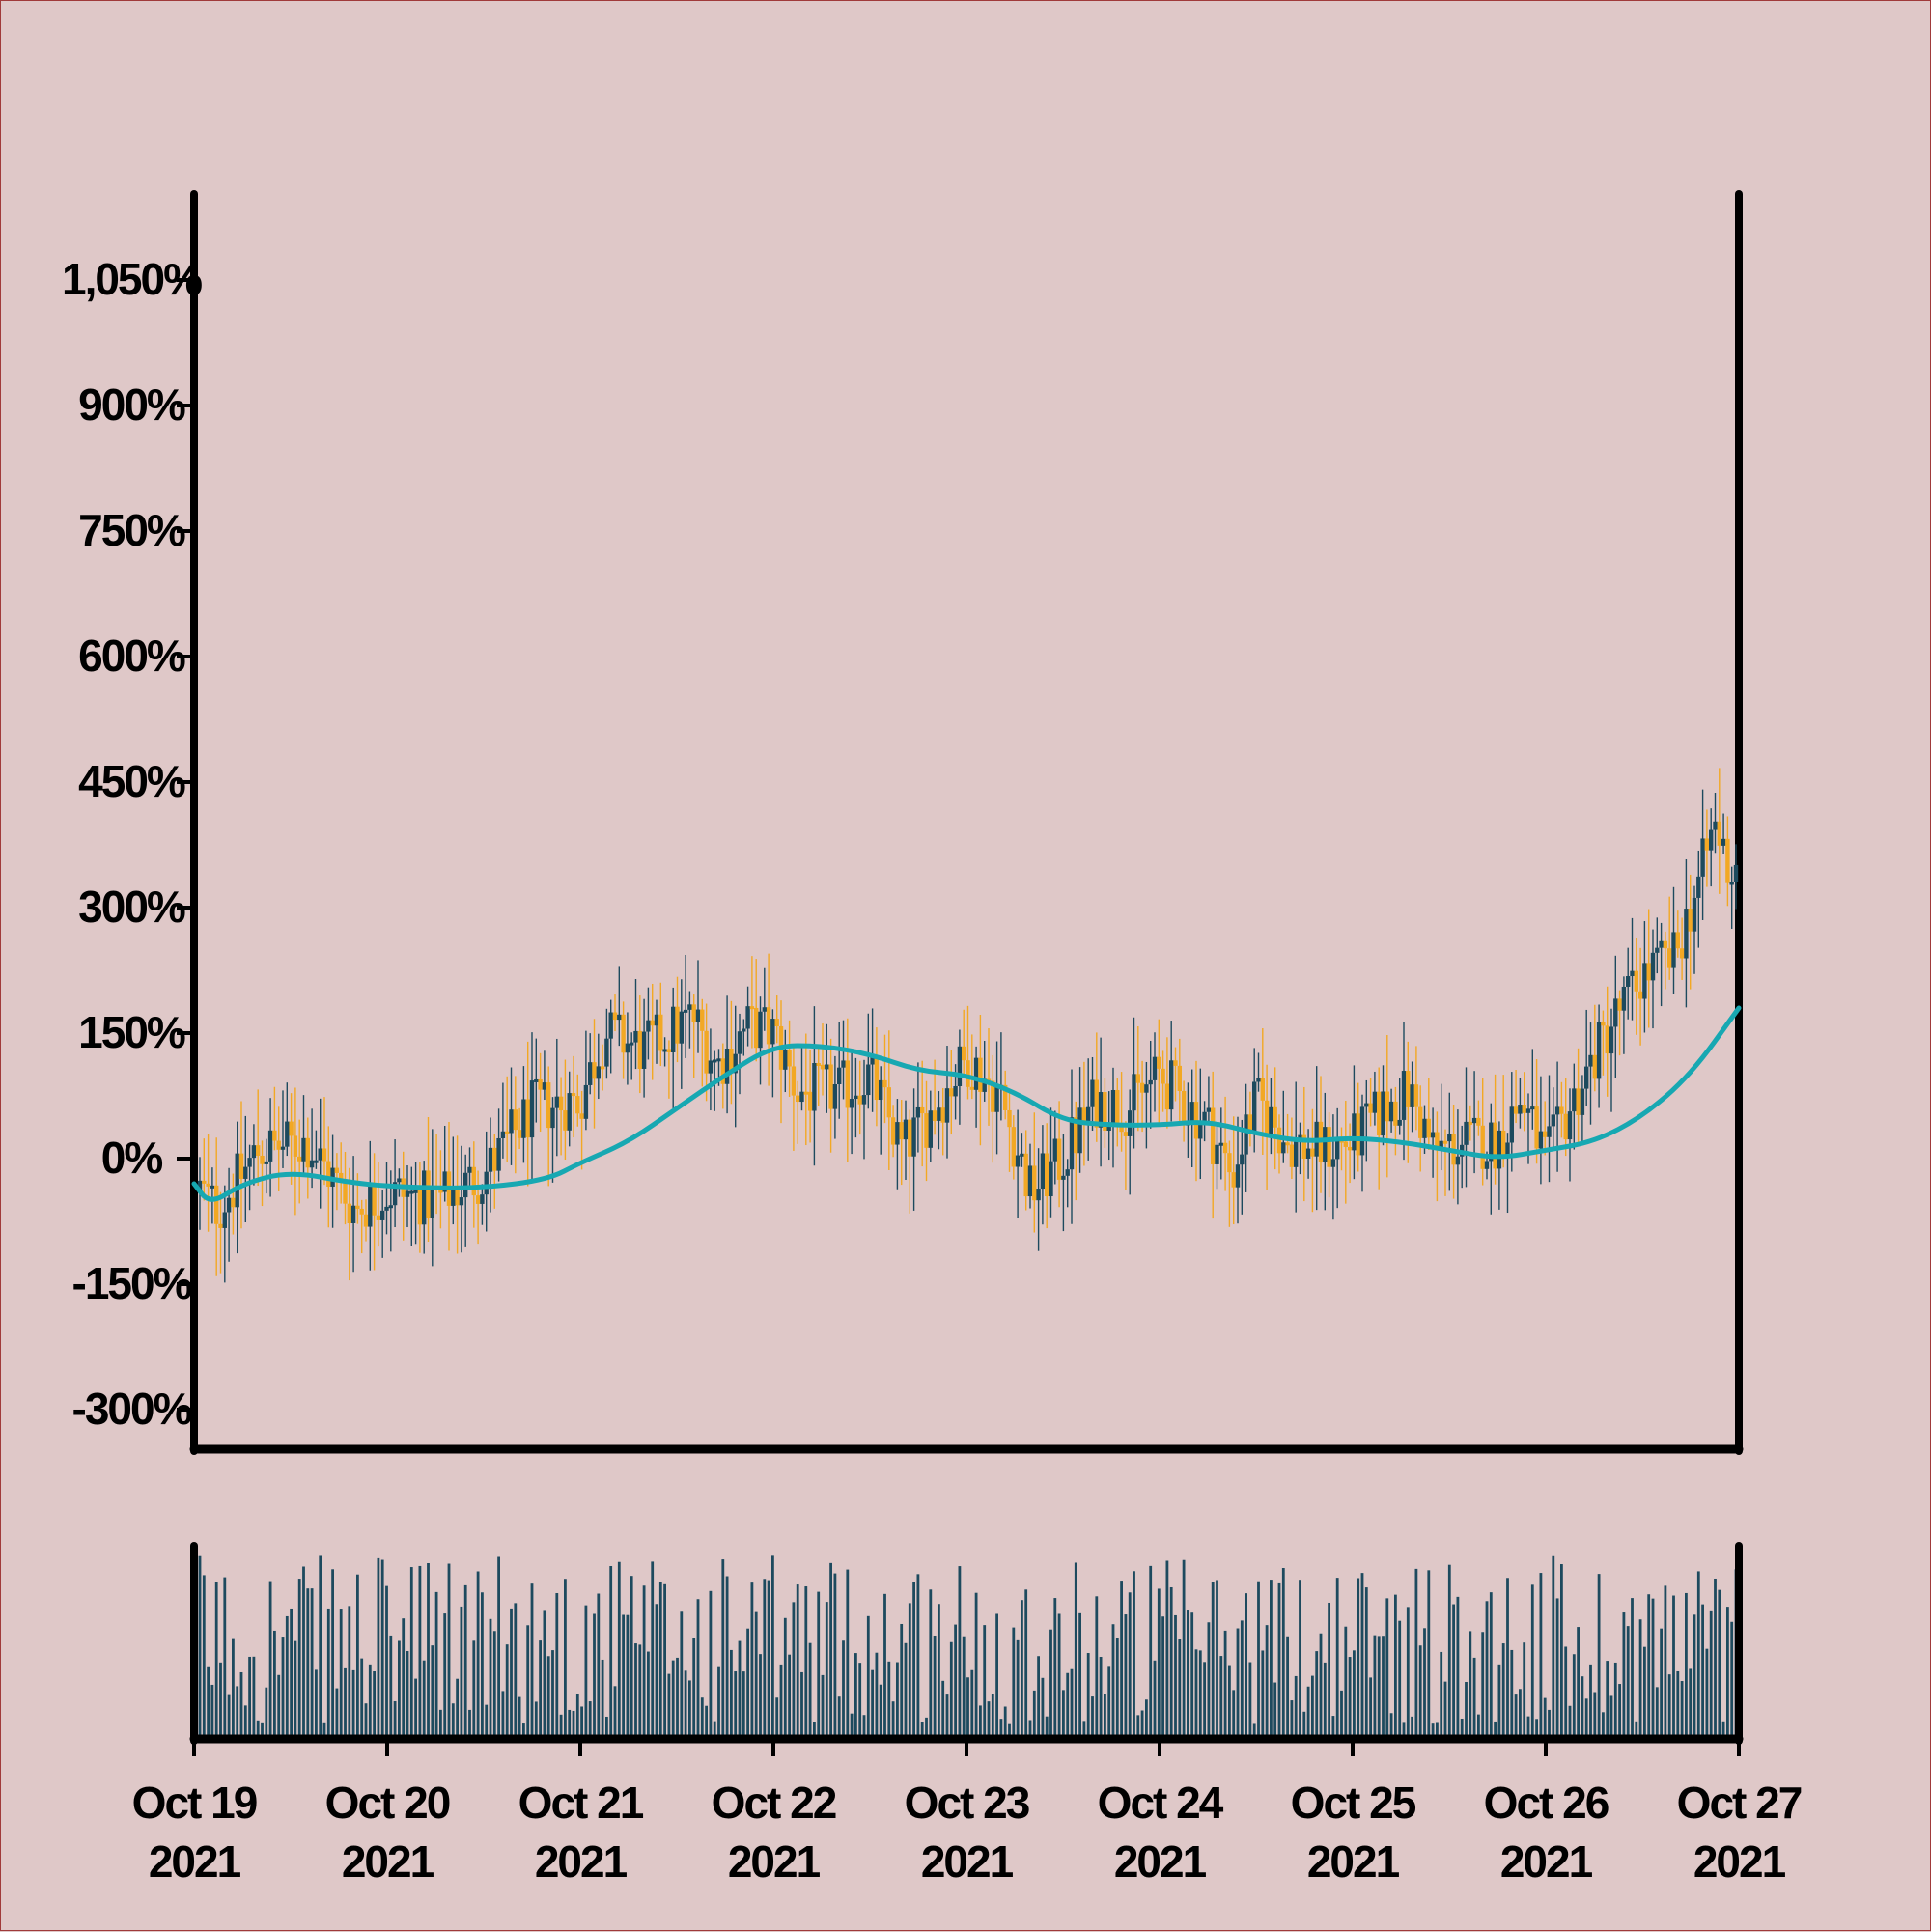 The height and width of the screenshot is (1932, 1931). Describe the element at coordinates (132, 1409) in the screenshot. I see `y-tick-label: -300%` at that location.